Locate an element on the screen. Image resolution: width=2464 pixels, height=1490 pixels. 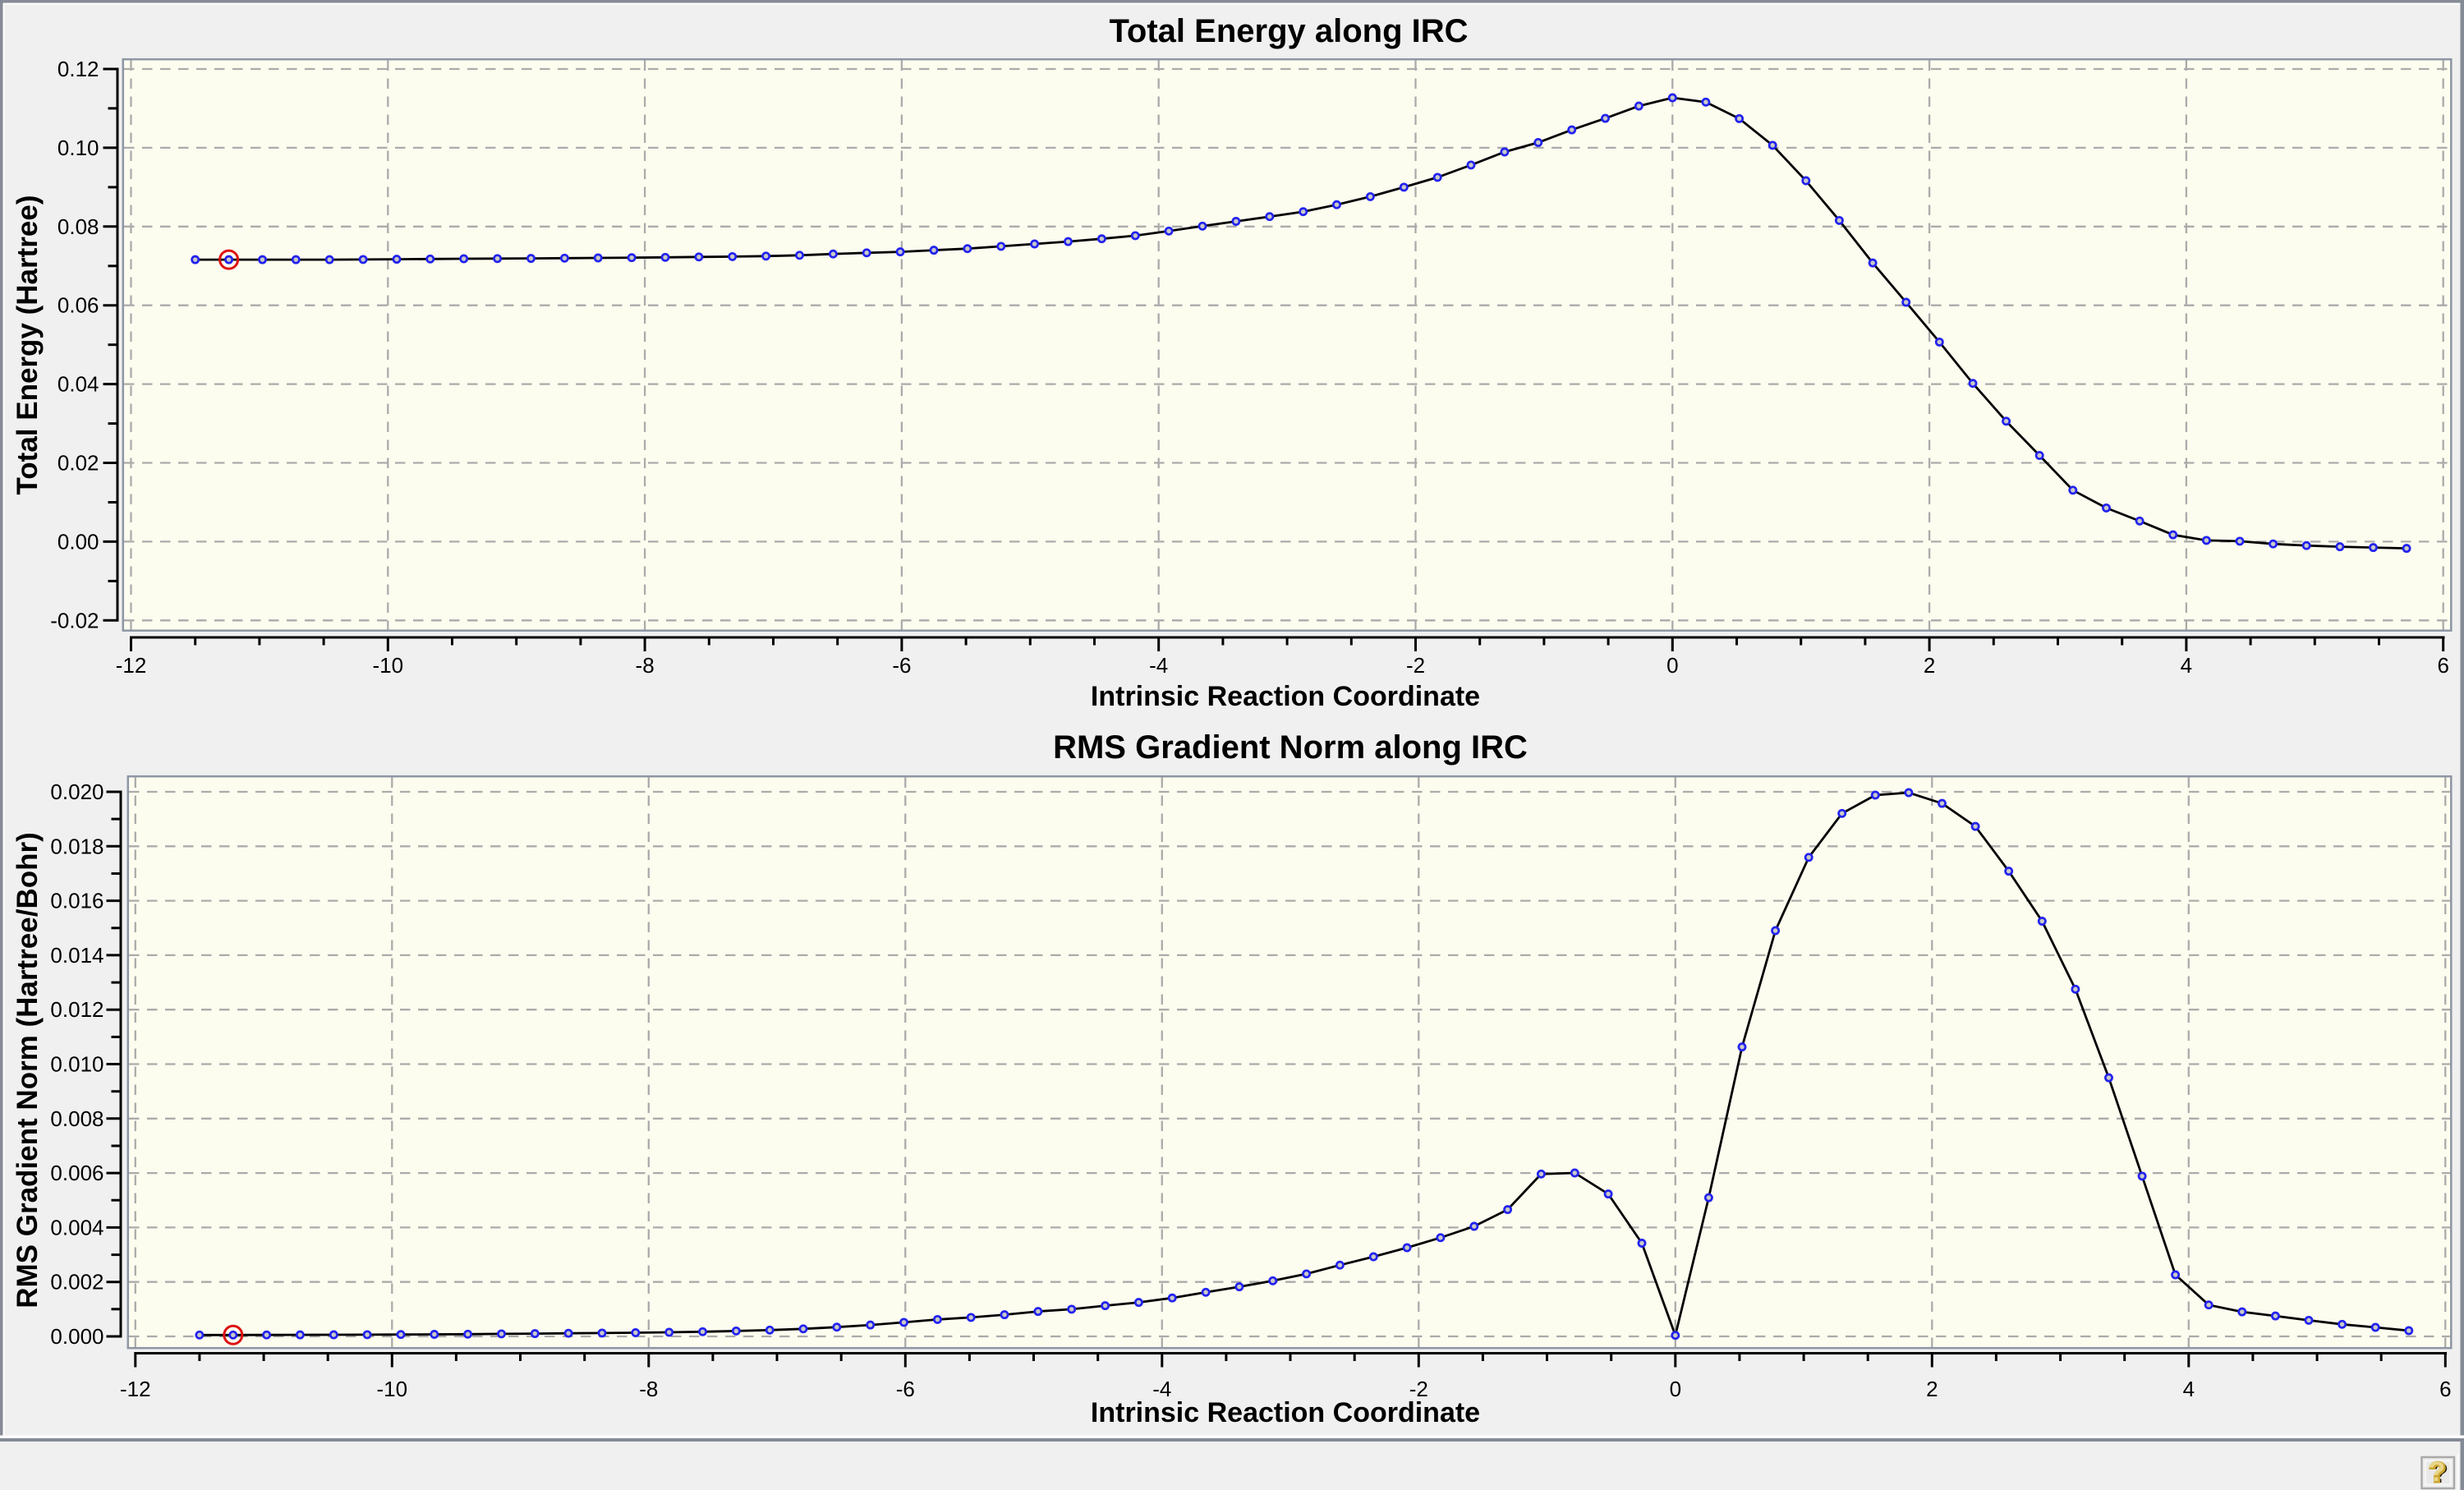
svg-text: 0.010 is located at coordinates (76, 1065).